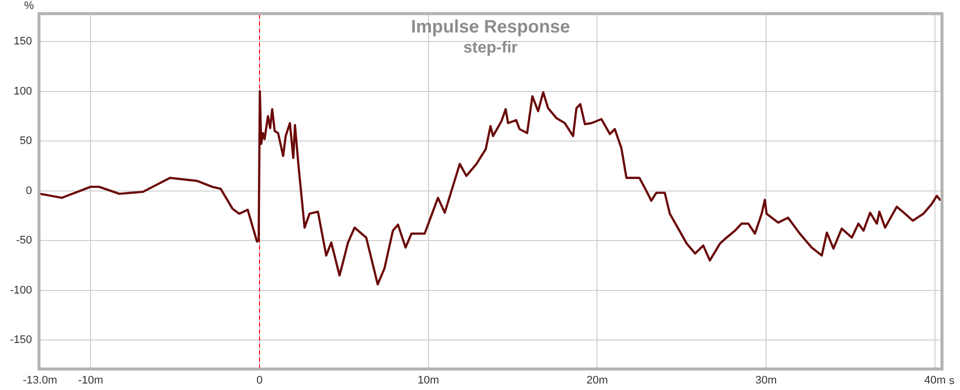 Image resolution: width=960 pixels, height=390 pixels. Describe the element at coordinates (952, 381) in the screenshot. I see `x-axis-title: s` at that location.